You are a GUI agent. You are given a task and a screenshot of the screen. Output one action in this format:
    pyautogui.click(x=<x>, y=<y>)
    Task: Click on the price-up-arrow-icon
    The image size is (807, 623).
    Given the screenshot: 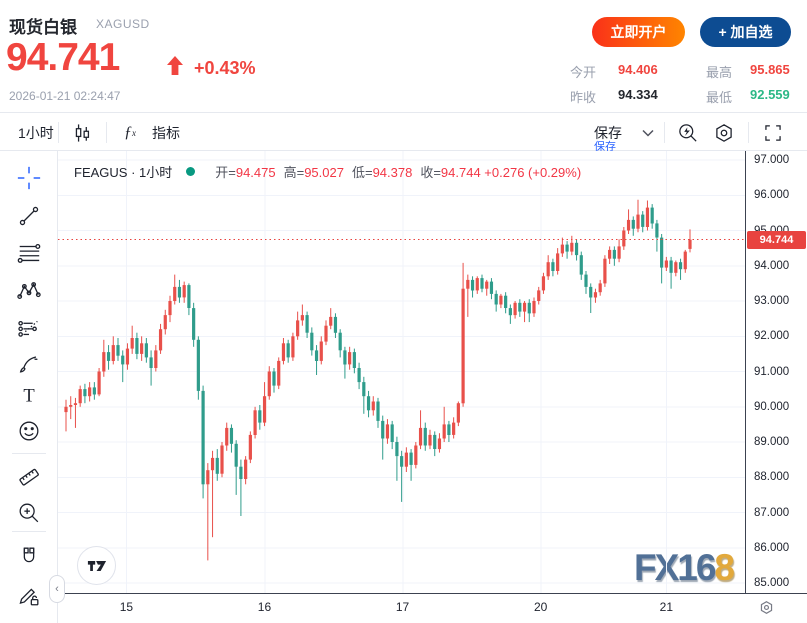 What is the action you would take?
    pyautogui.click(x=175, y=66)
    